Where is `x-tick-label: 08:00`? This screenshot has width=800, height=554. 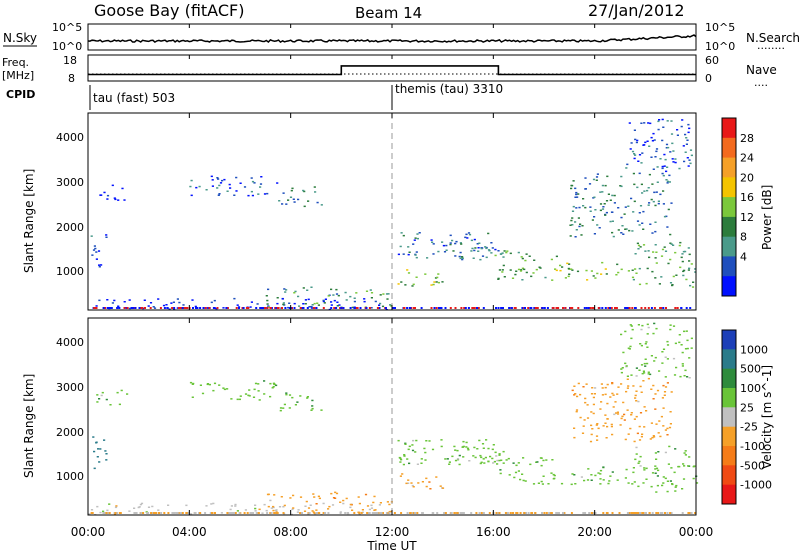
x-tick-label: 08:00 is located at coordinates (290, 532).